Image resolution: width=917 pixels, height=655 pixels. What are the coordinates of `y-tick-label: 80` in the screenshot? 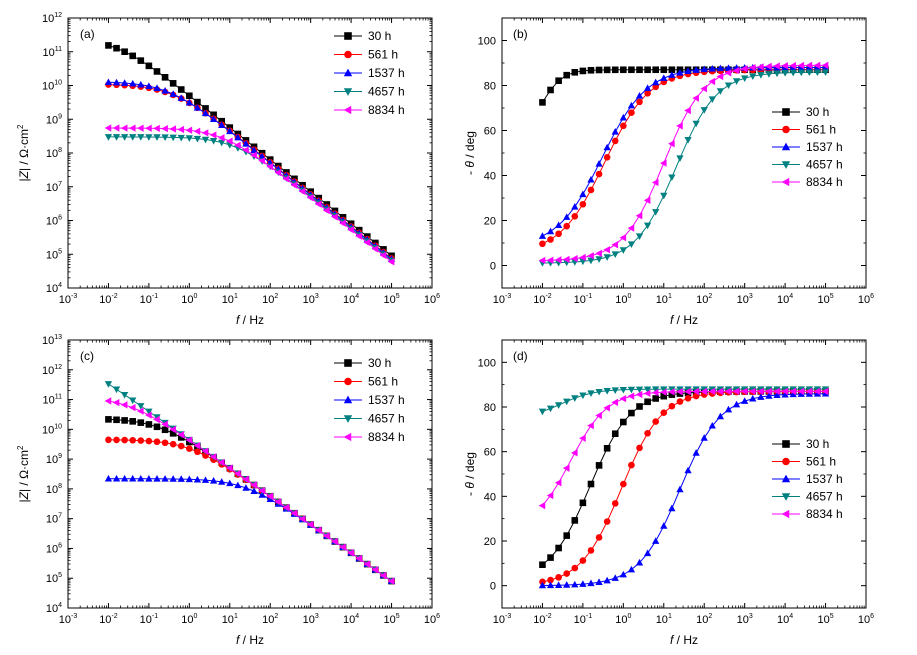 It's located at (490, 408).